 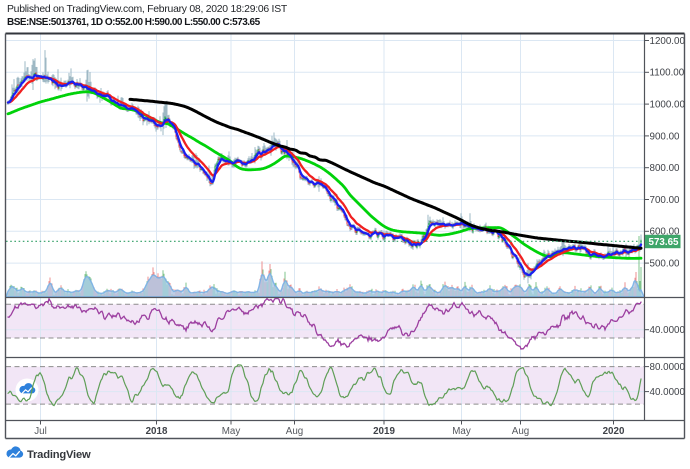 I want to click on svg-text: 2020, so click(x=614, y=431).